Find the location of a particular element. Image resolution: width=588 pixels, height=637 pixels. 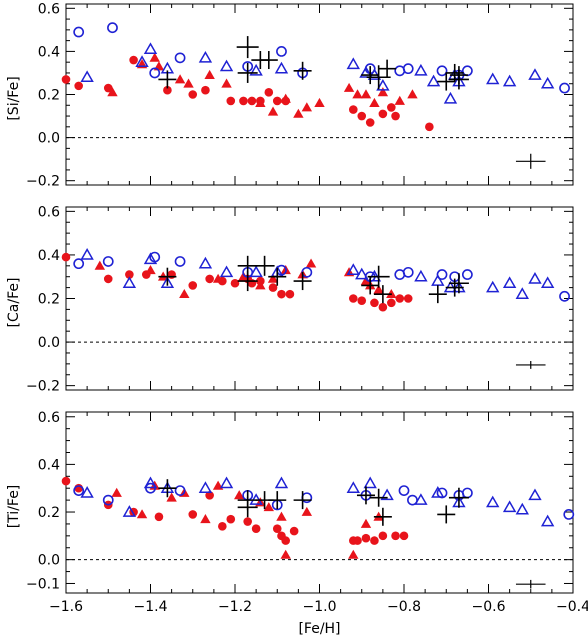

y-tick-label: −0.1 is located at coordinates (43, 584).